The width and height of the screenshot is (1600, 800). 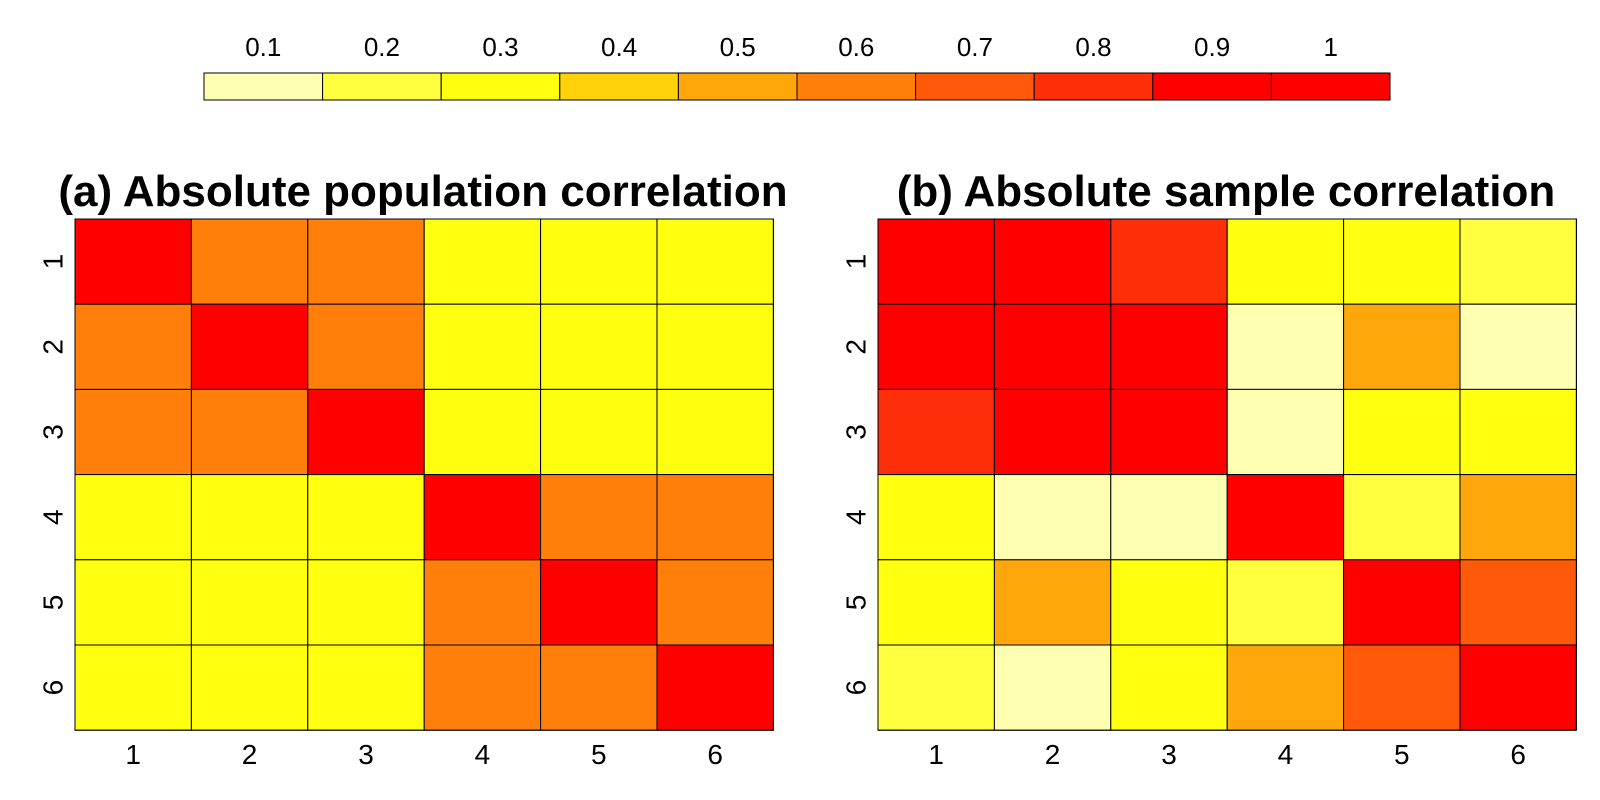 What do you see at coordinates (53, 262) in the screenshot?
I see `y-tick-label: 1` at bounding box center [53, 262].